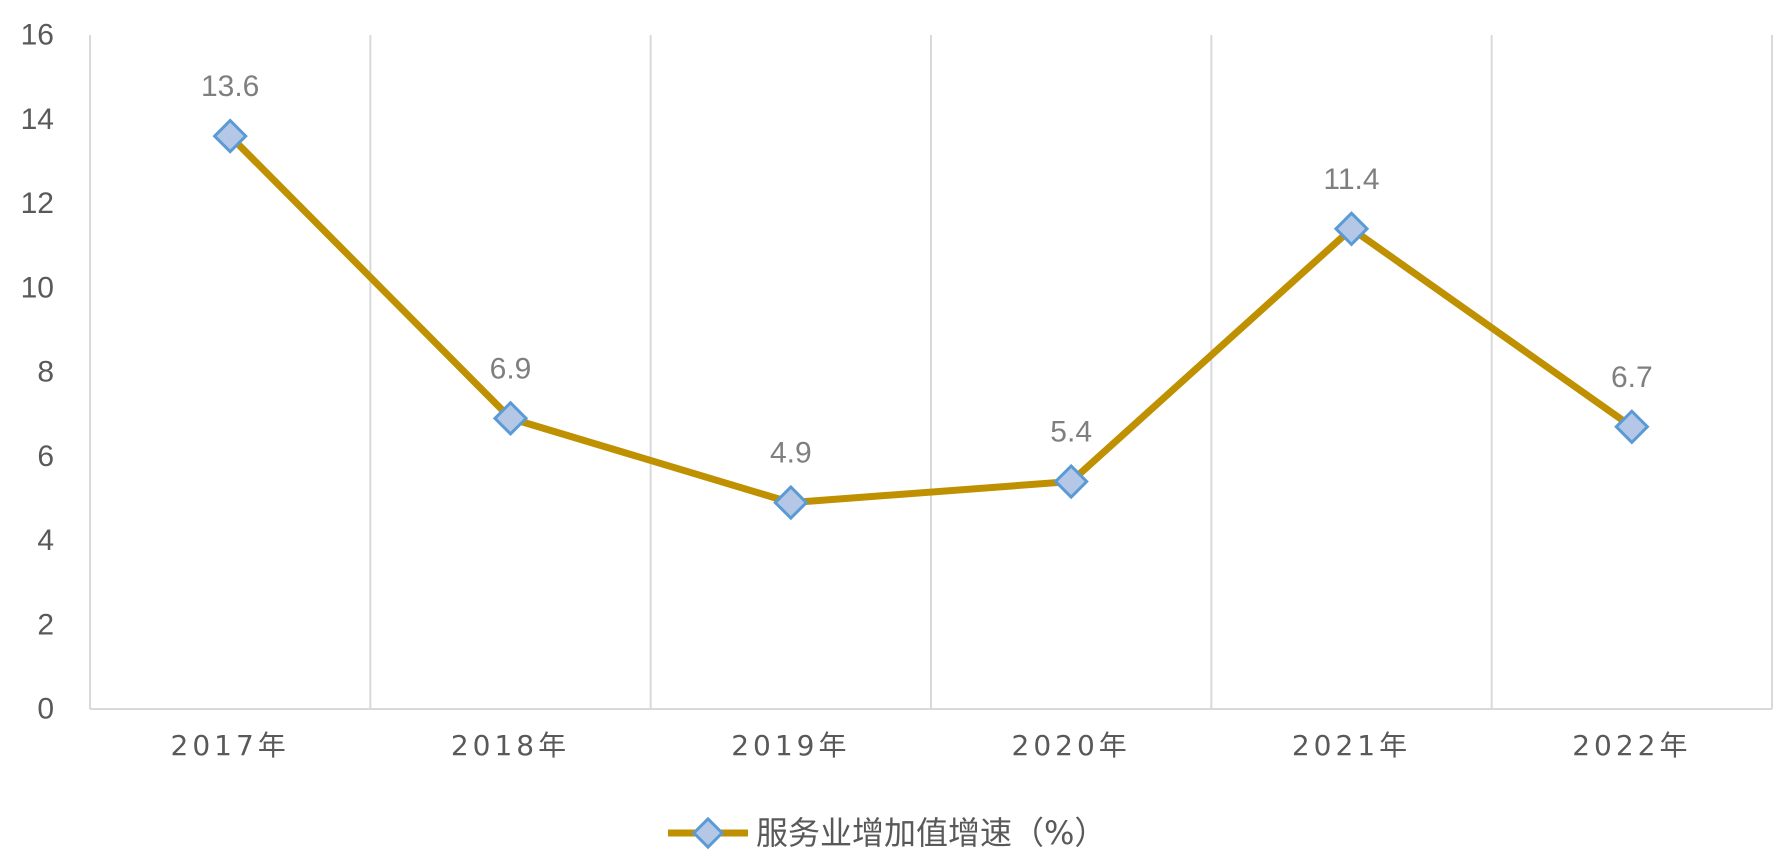  I want to click on y-tick-label: 0, so click(45, 709).